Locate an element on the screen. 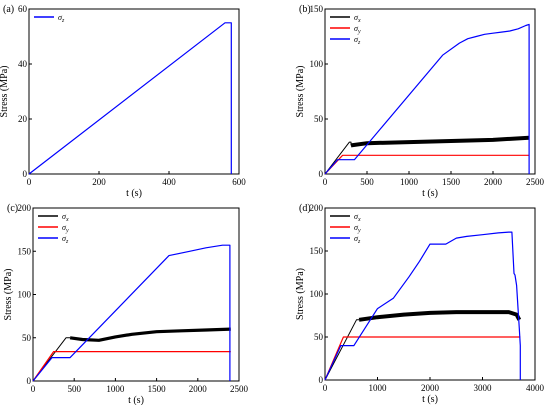  y-tick-label: 40 is located at coordinates (23, 64).